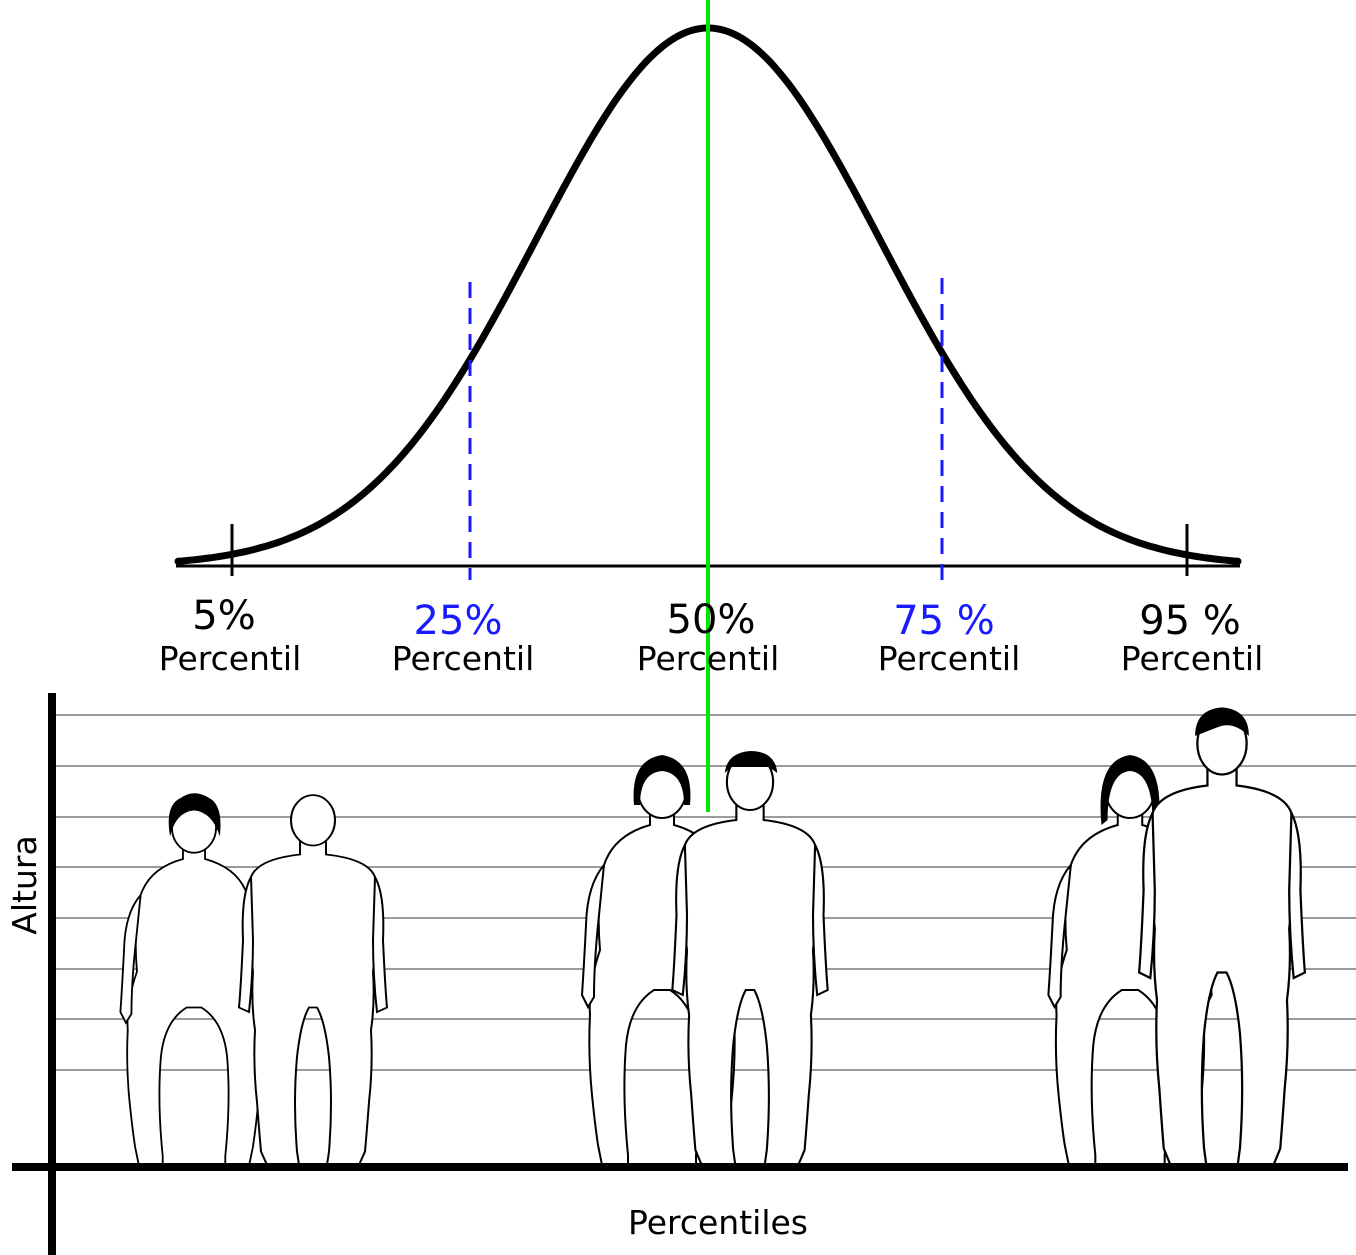 The image size is (1356, 1255). What do you see at coordinates (463, 658) in the screenshot?
I see `p25-label: Percentil` at bounding box center [463, 658].